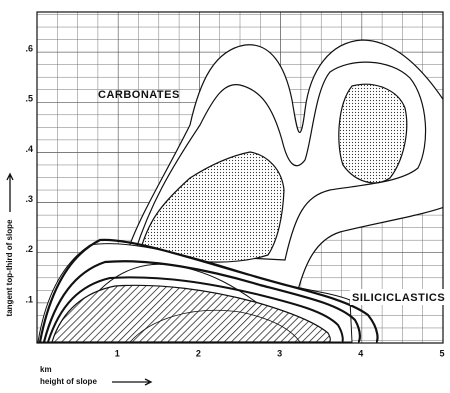 The width and height of the screenshot is (450, 393). Describe the element at coordinates (139, 95) in the screenshot. I see `annotation: CARBONATES` at that location.